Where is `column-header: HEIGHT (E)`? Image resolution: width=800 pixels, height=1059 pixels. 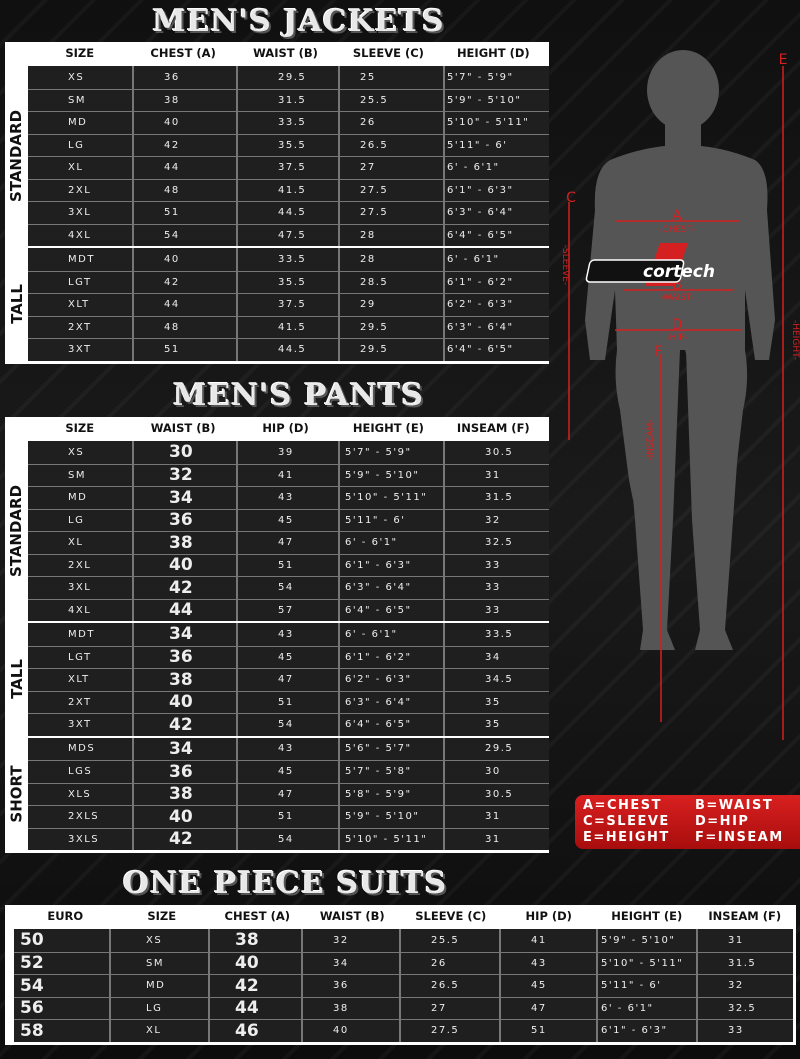 column-header: HEIGHT (E) is located at coordinates (388, 428).